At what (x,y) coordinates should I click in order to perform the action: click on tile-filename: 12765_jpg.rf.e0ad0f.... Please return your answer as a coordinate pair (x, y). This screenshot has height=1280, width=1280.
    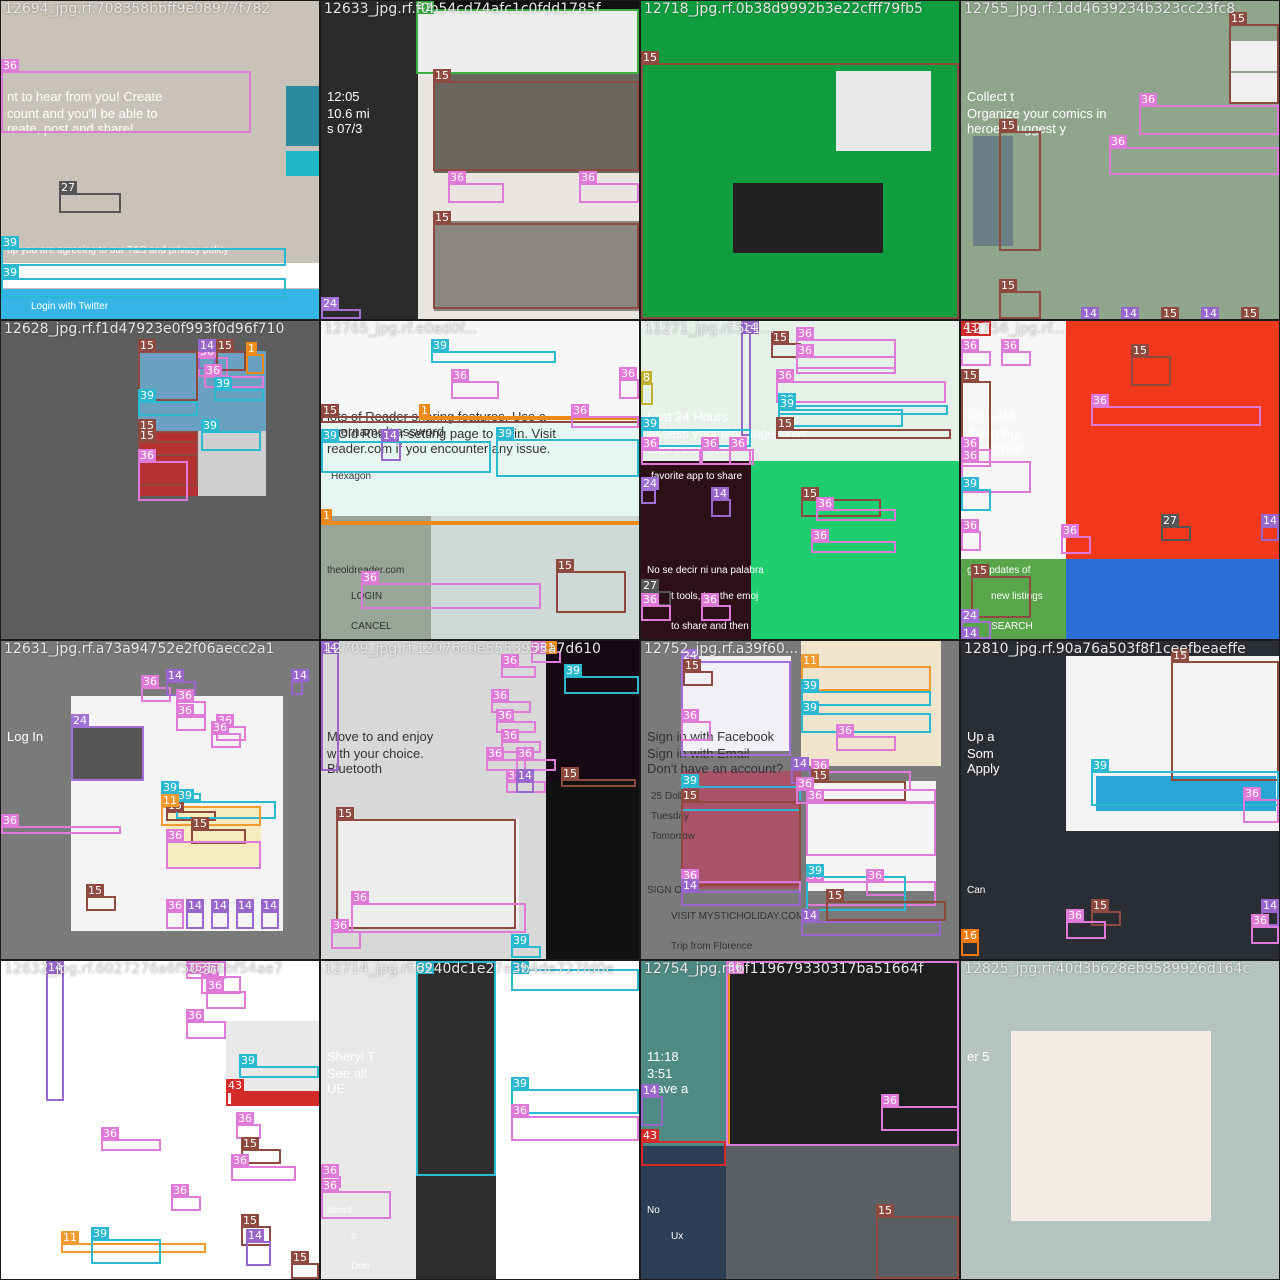
    Looking at the image, I should click on (400, 329).